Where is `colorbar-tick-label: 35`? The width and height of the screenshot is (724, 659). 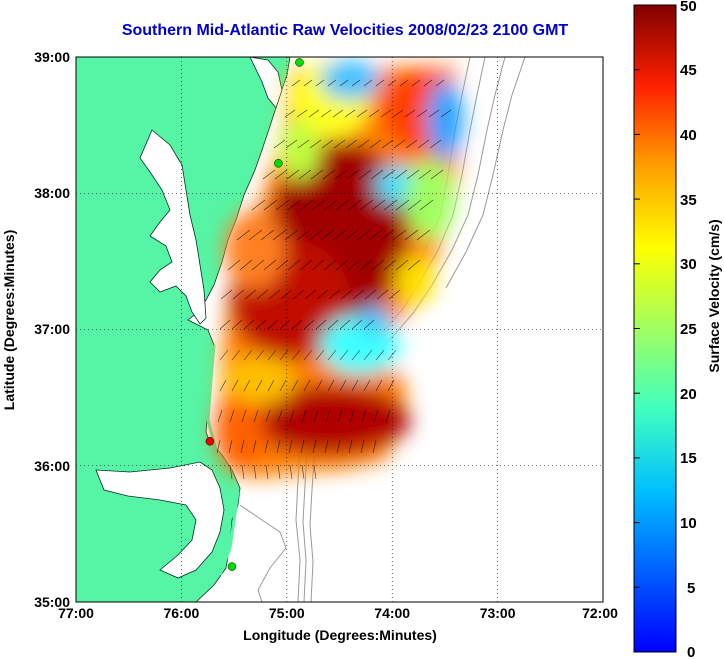 colorbar-tick-label: 35 is located at coordinates (688, 200).